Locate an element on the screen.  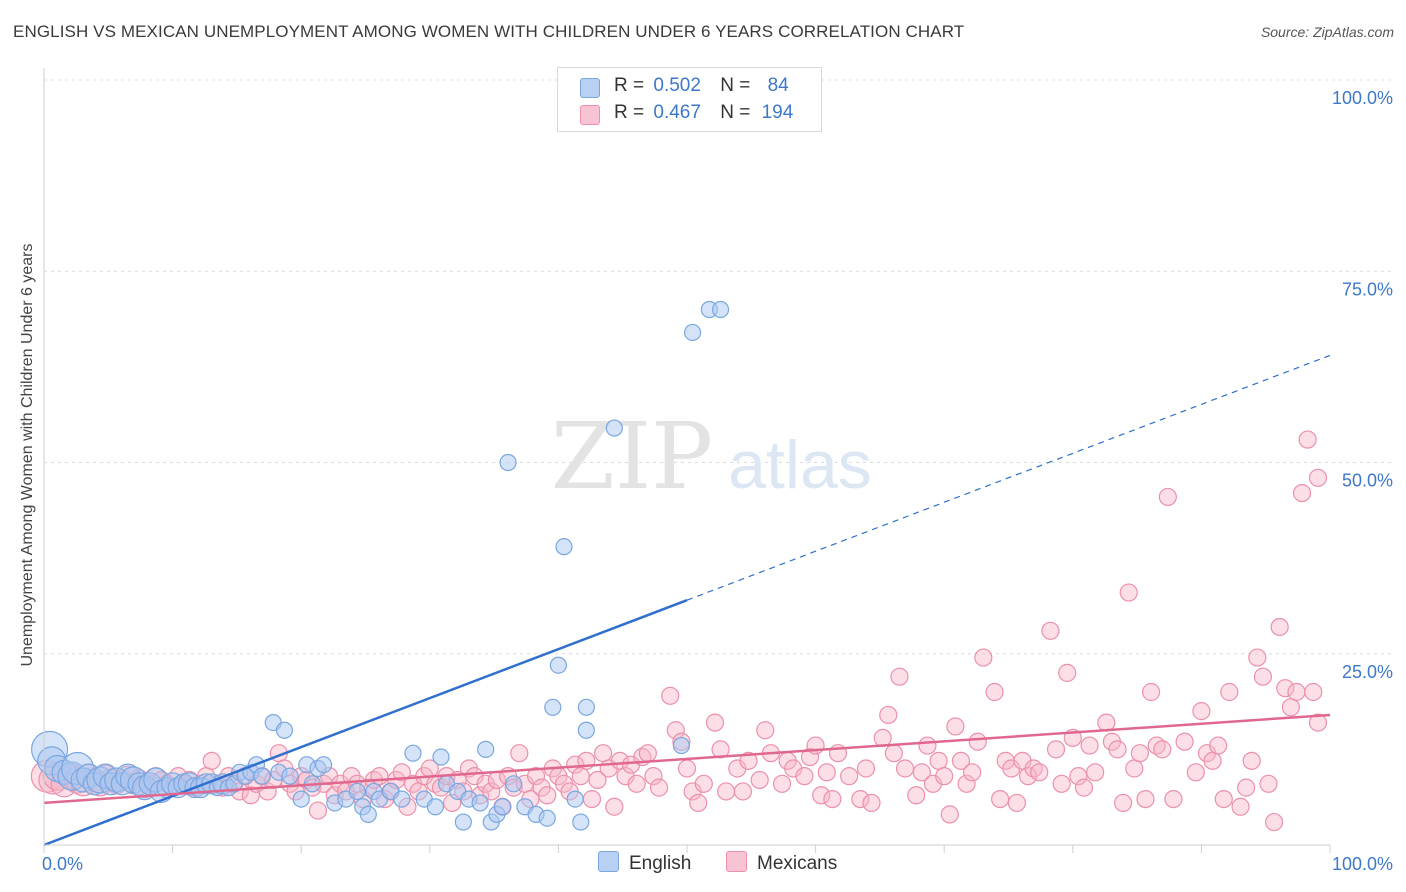
legend-n-value: 194 is located at coordinates (777, 112).